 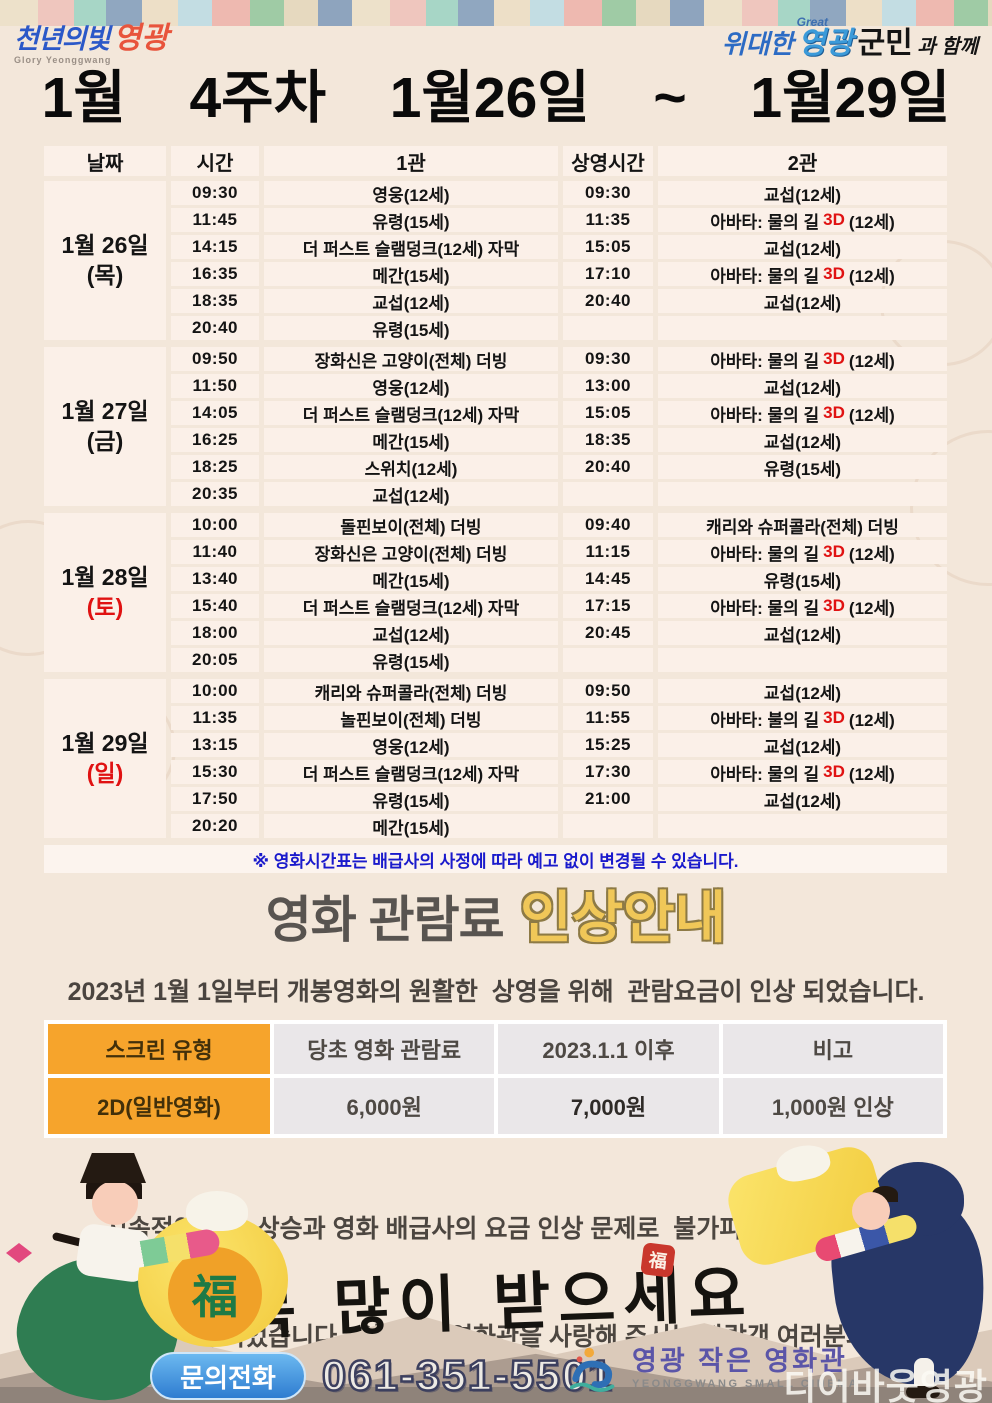 I want to click on column-header: 날짜, so click(x=105, y=161).